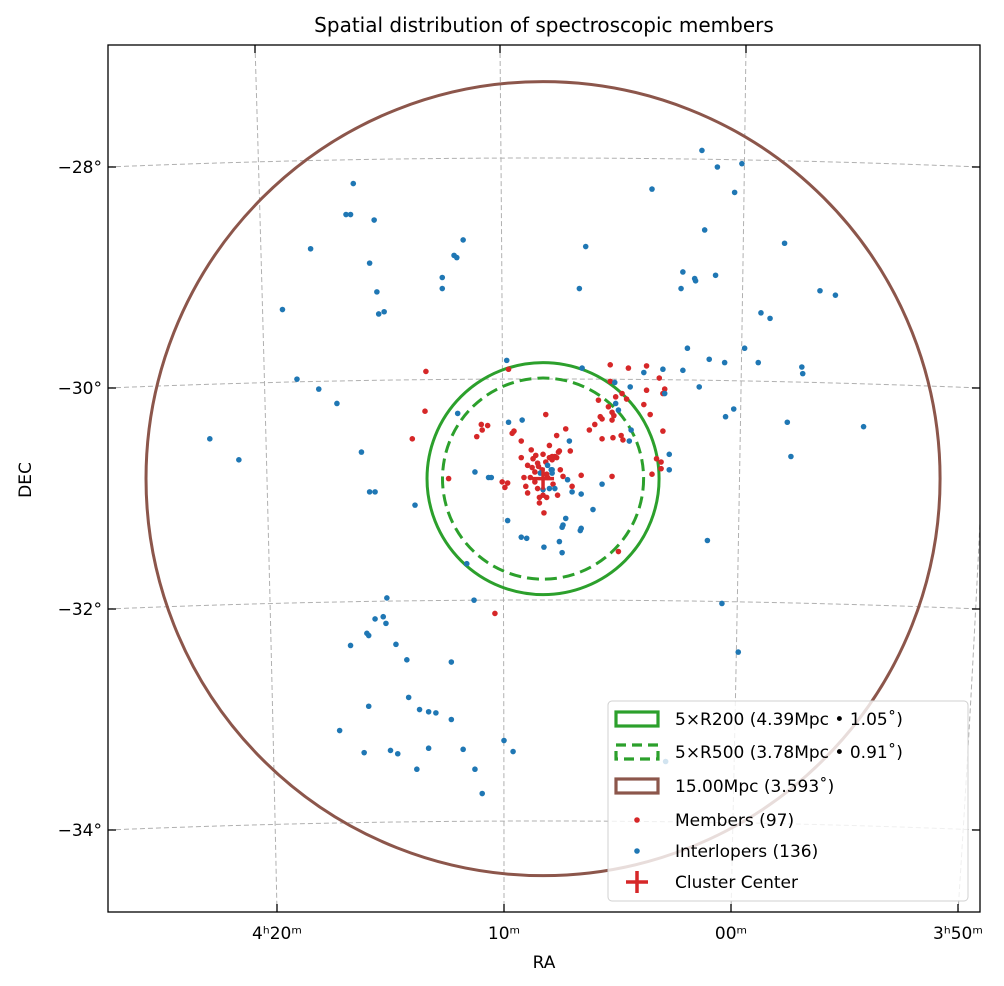  Describe the element at coordinates (80, 389) in the screenshot. I see `y-tick-label: −30°` at that location.